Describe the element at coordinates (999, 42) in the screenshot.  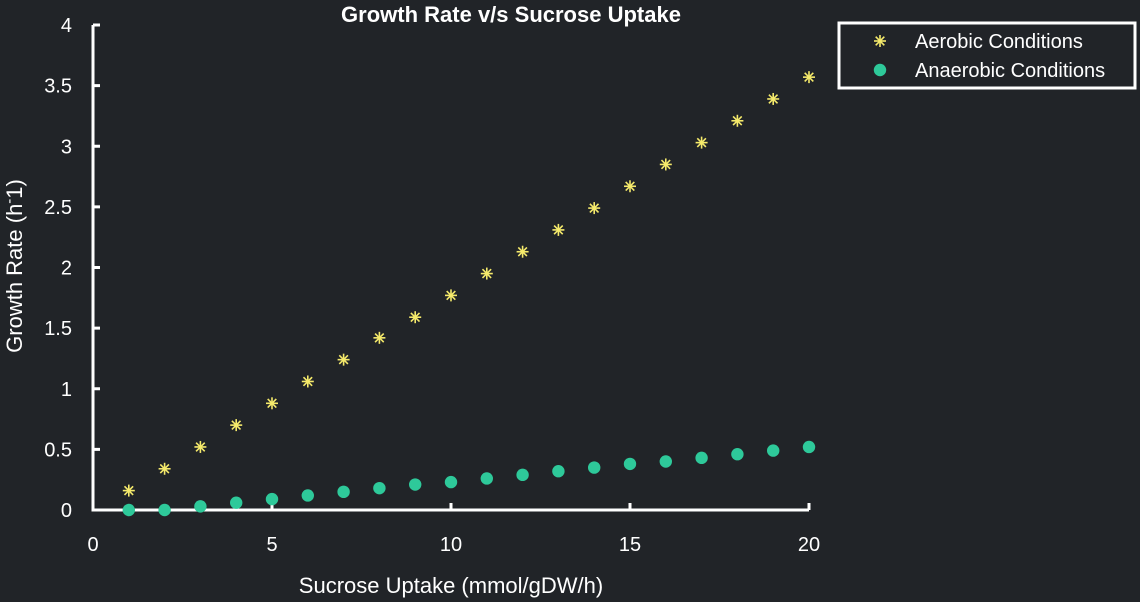
I see `legend-label: Aerobic Conditions` at that location.